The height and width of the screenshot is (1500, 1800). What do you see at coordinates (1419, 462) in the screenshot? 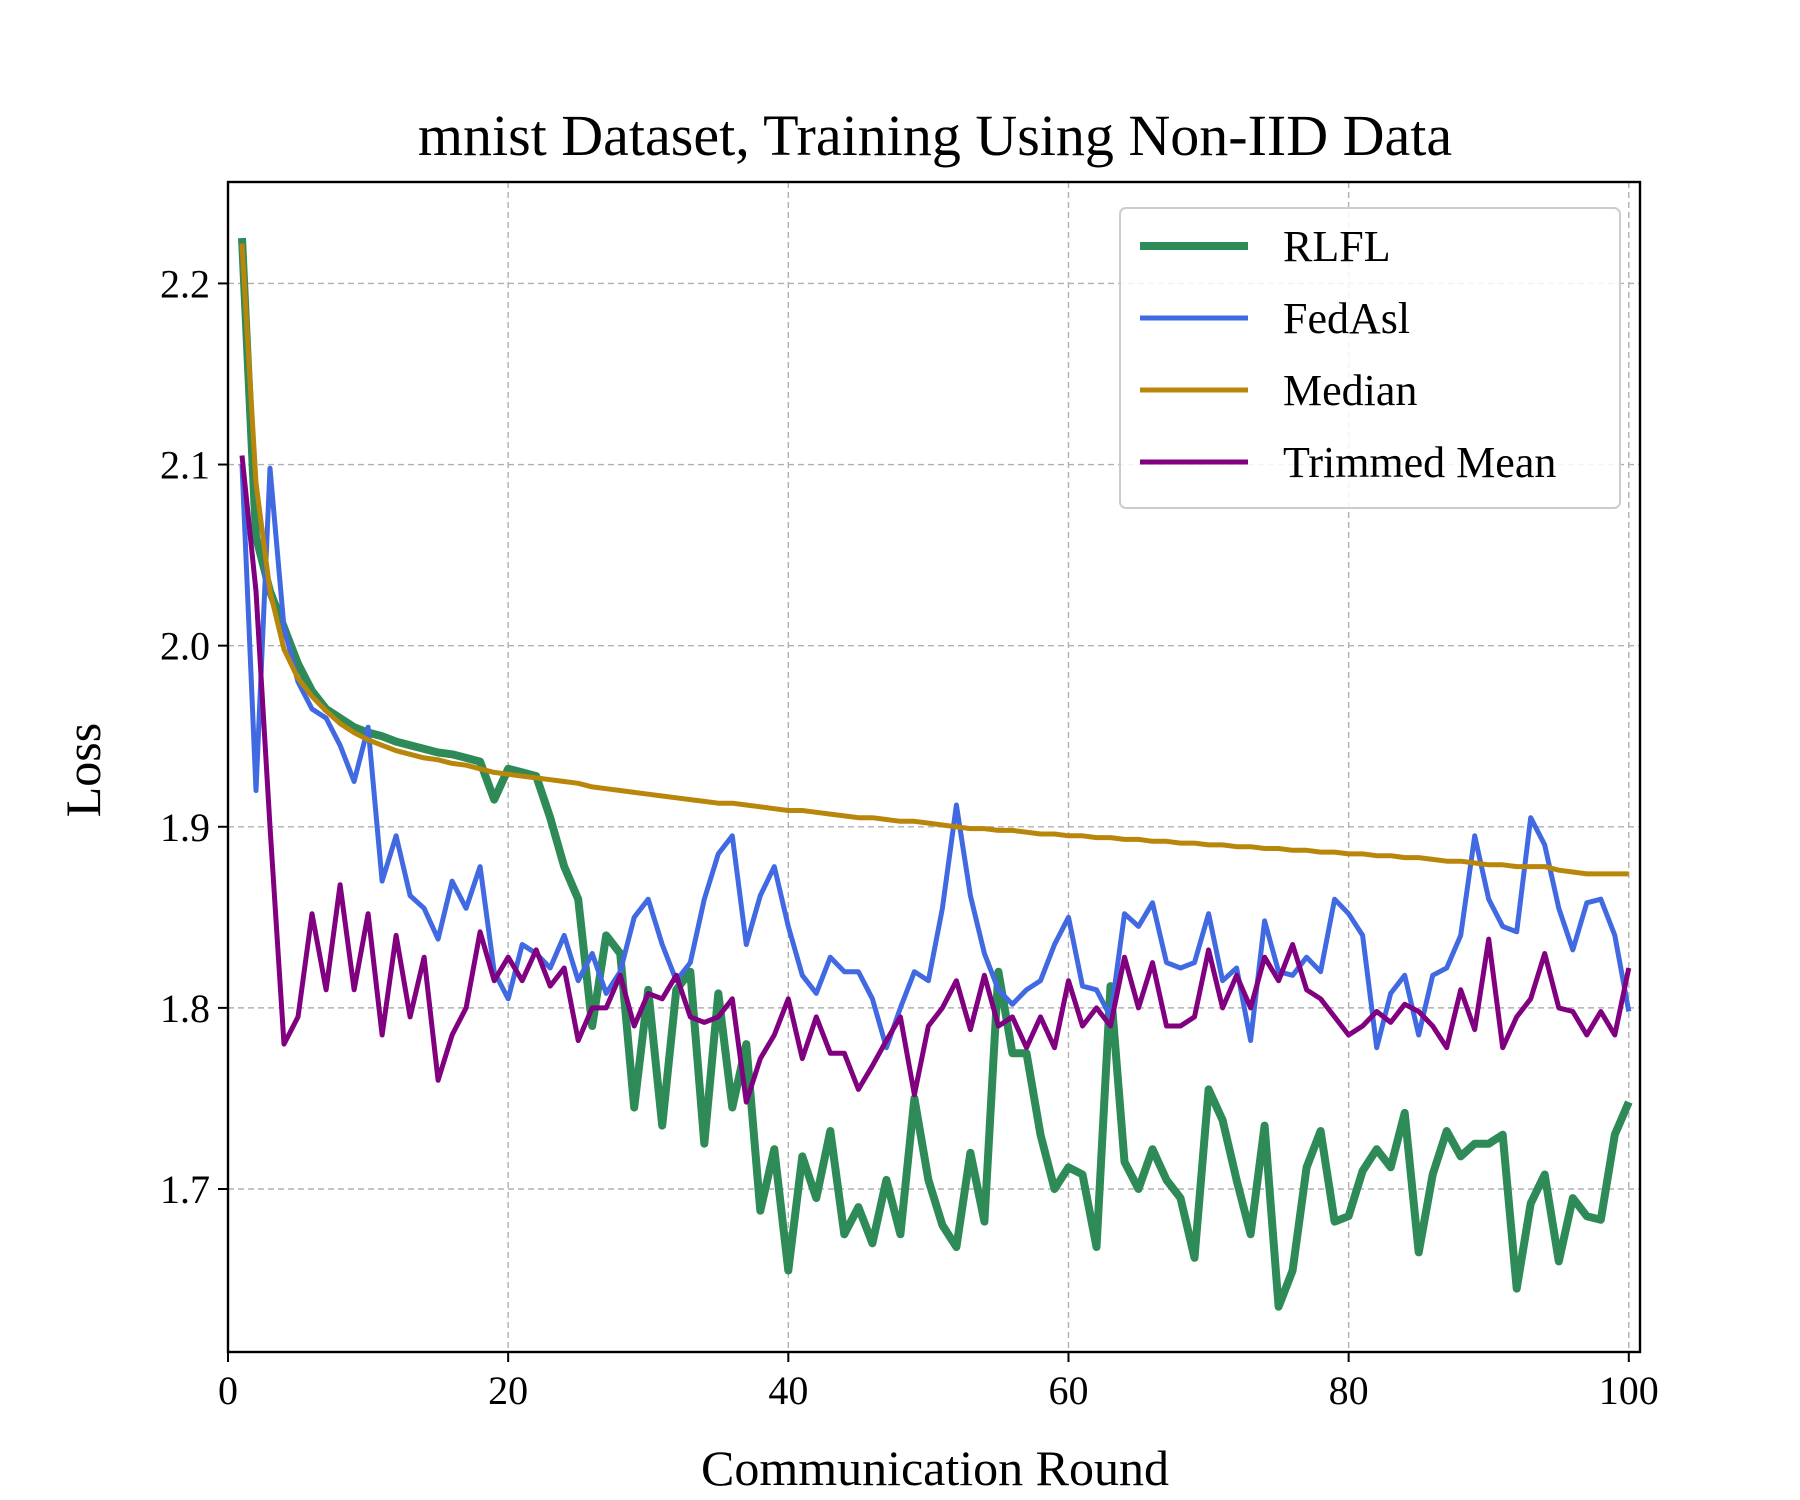
I see `legend-label-trimmed-mean: Trimmed Mean` at bounding box center [1419, 462].